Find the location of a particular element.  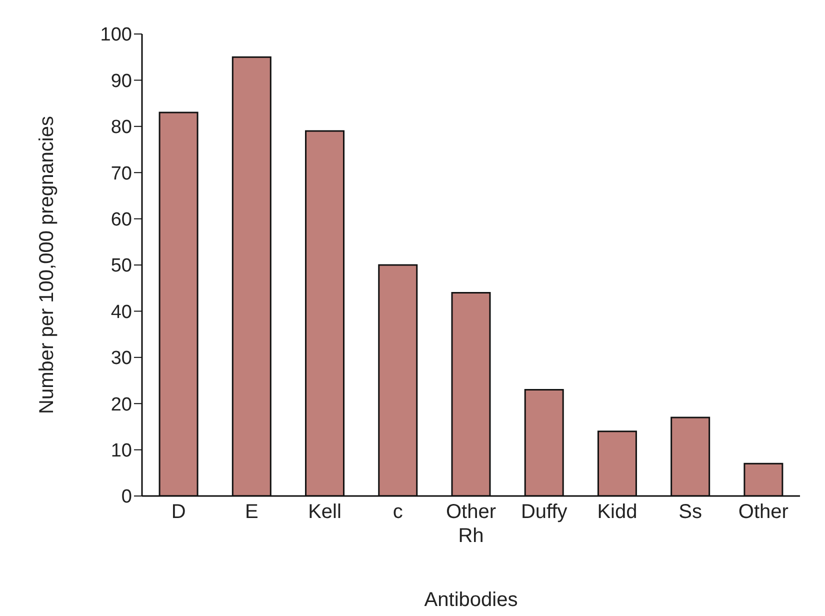

x-axis-title: Antibodies is located at coordinates (471, 600).